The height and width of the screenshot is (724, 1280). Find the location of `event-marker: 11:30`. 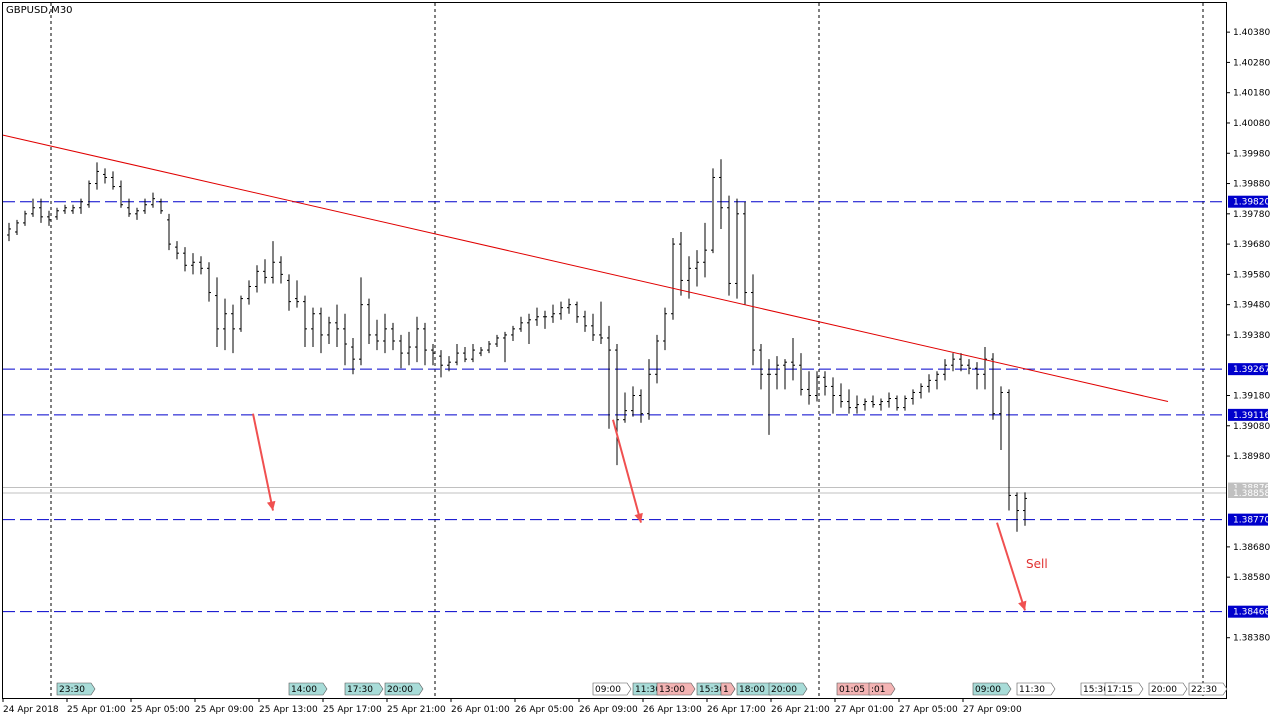

event-marker: 11:30 is located at coordinates (1036, 689).